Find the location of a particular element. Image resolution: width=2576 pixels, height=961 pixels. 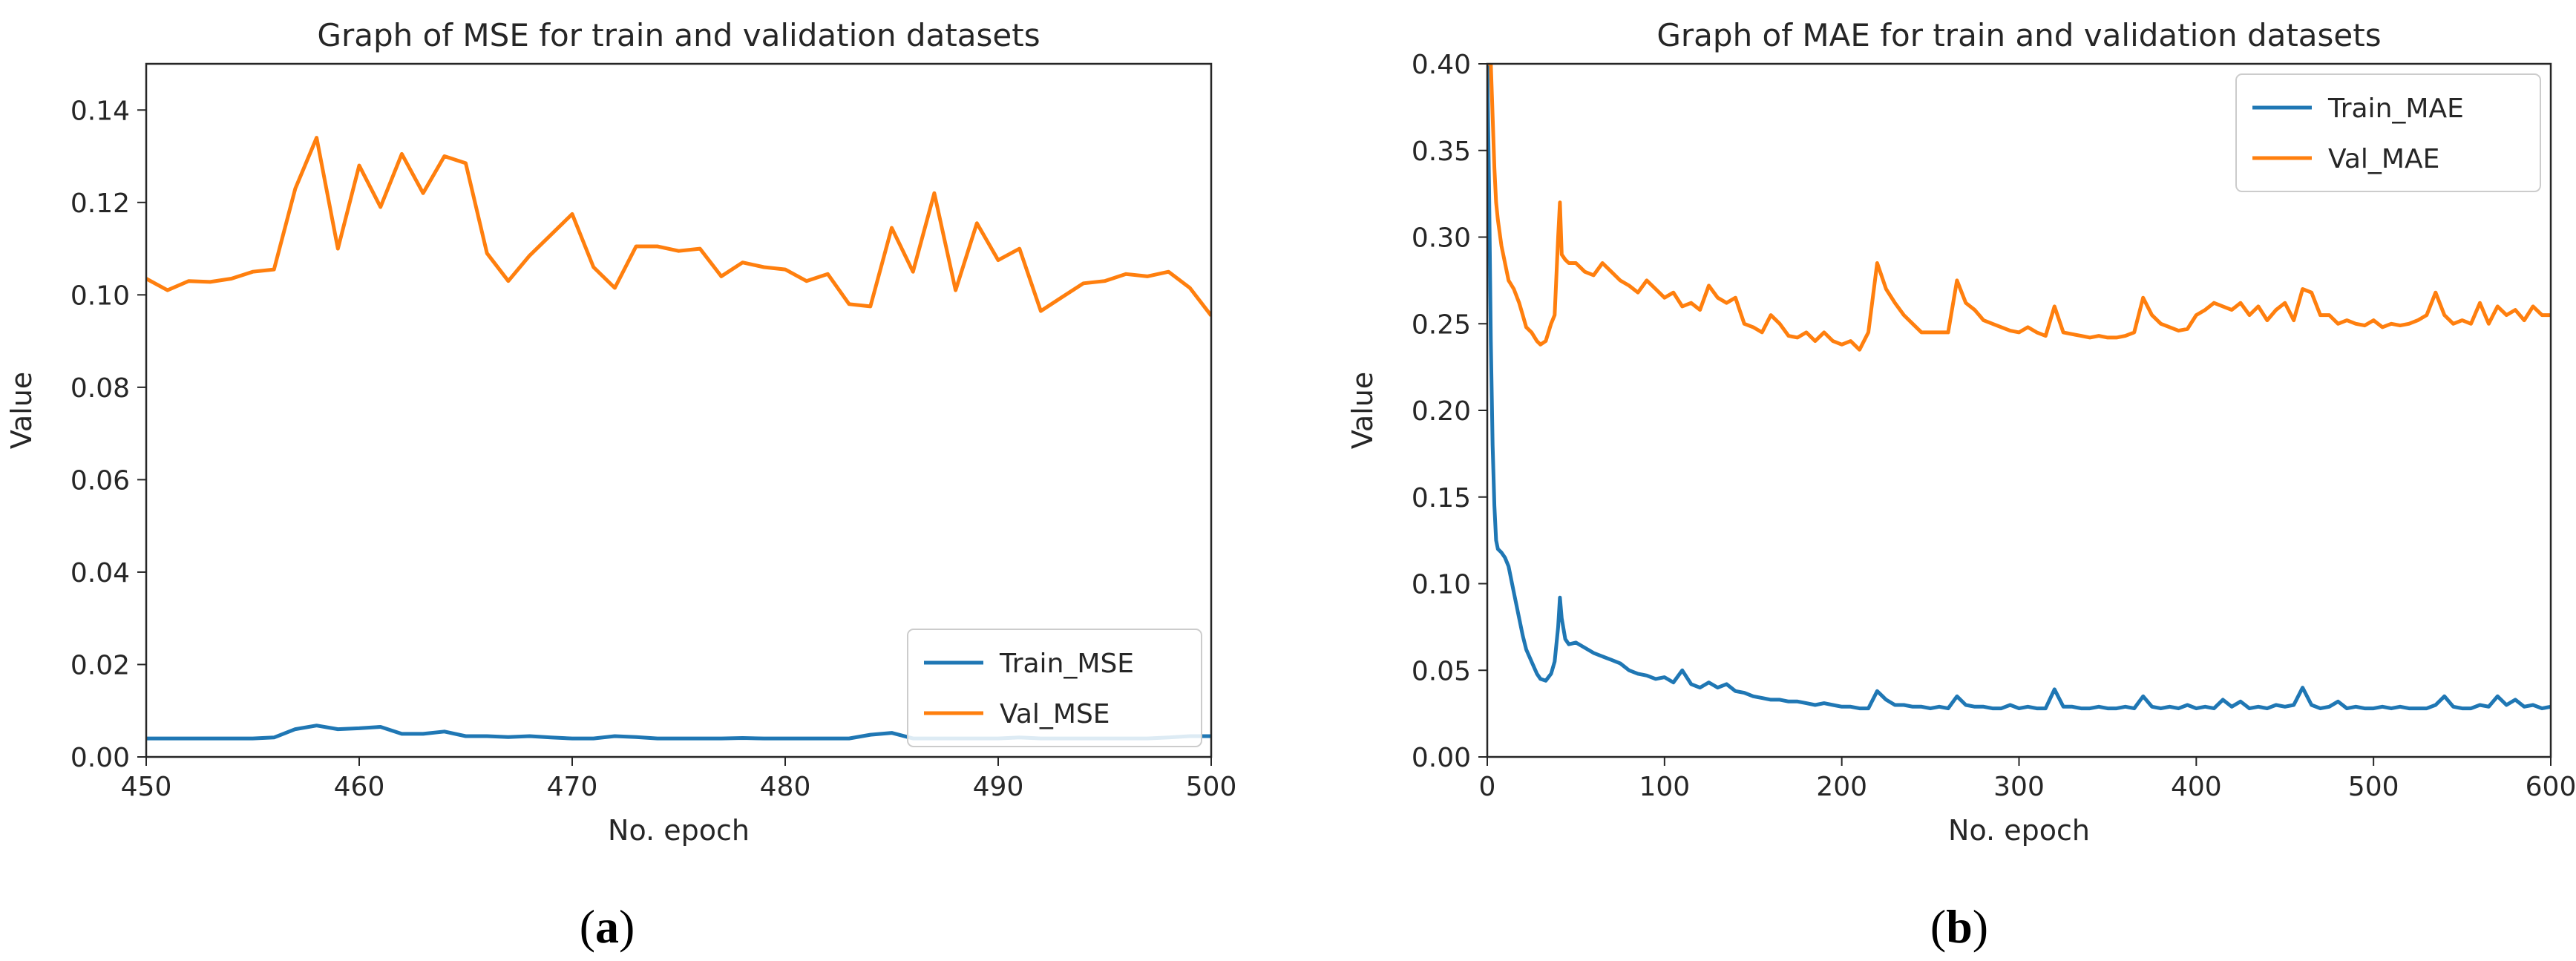

caption-b: (b) is located at coordinates (1959, 926).